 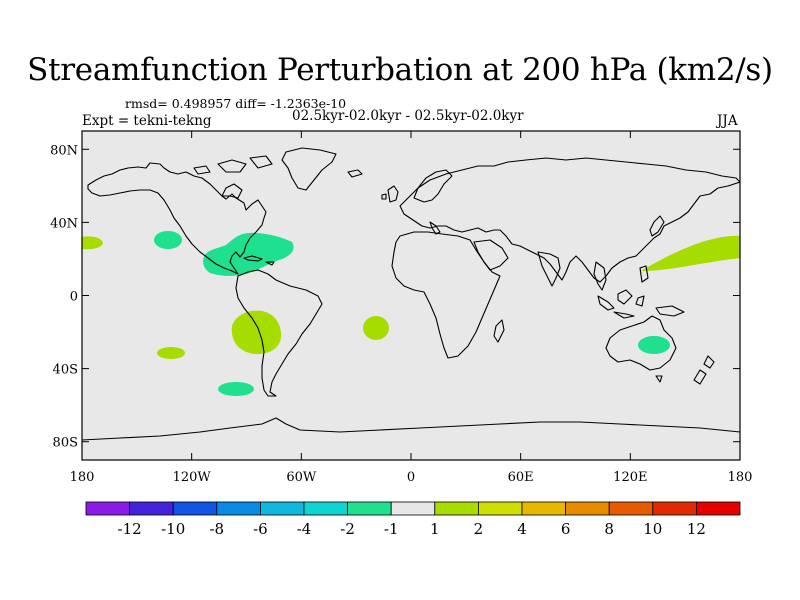 What do you see at coordinates (74, 297) in the screenshot?
I see `lat-tick-label: 0` at bounding box center [74, 297].